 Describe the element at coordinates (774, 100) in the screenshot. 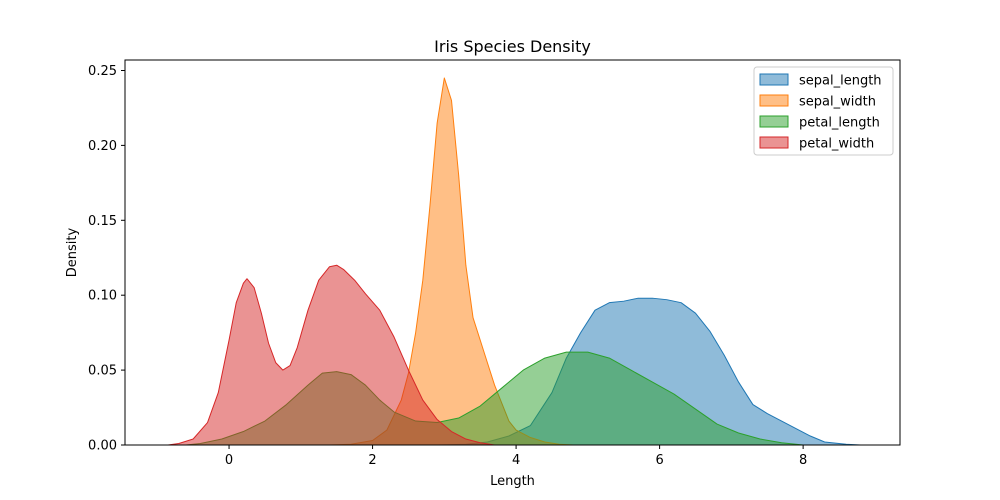

I see `legend-swatch-sepal-width` at that location.